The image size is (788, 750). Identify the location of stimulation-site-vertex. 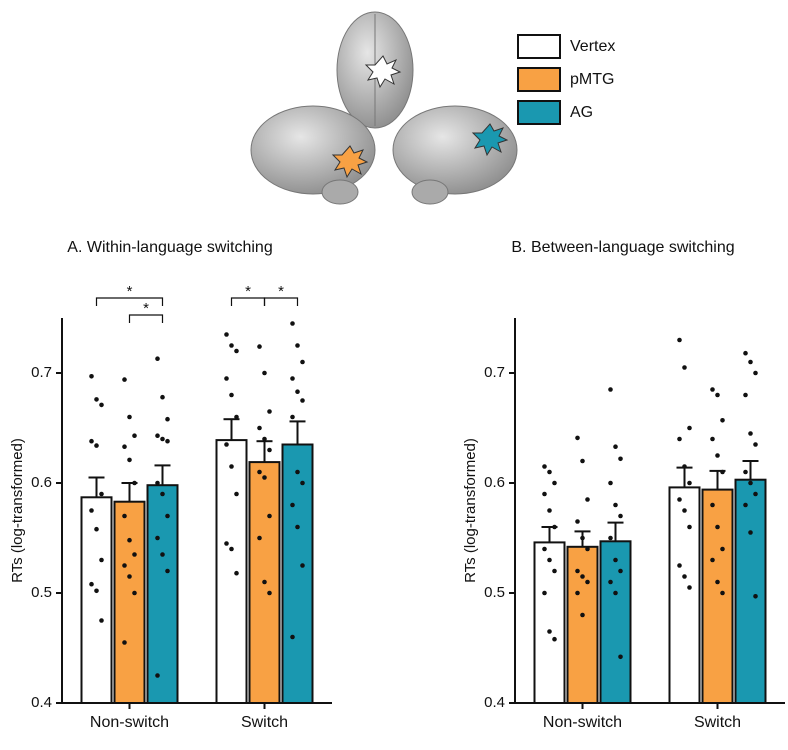
(383, 72).